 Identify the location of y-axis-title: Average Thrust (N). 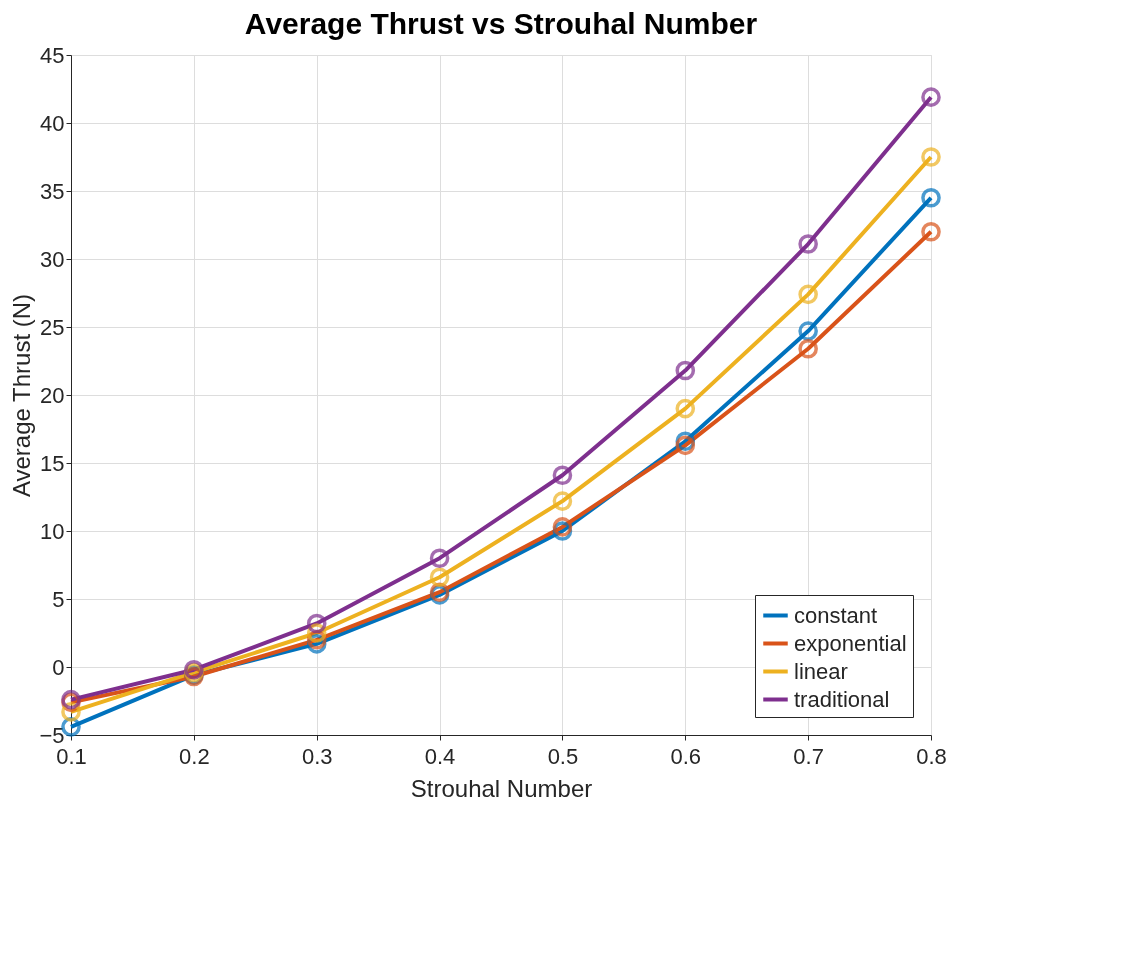
(22, 395).